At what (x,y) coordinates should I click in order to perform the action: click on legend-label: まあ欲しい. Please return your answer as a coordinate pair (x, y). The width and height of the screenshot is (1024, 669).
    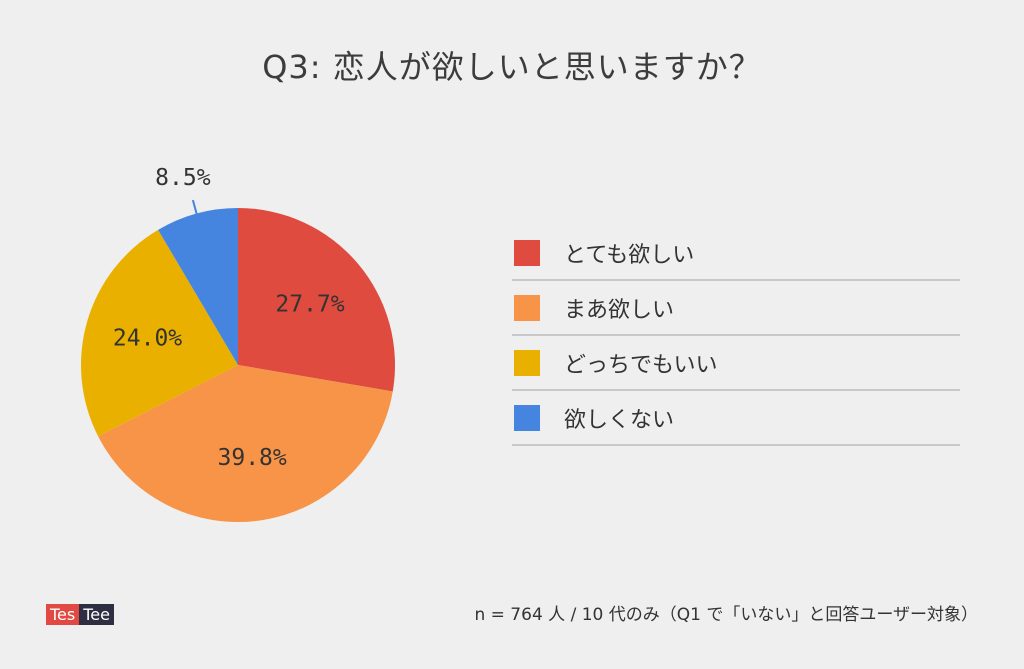
    Looking at the image, I should click on (619, 310).